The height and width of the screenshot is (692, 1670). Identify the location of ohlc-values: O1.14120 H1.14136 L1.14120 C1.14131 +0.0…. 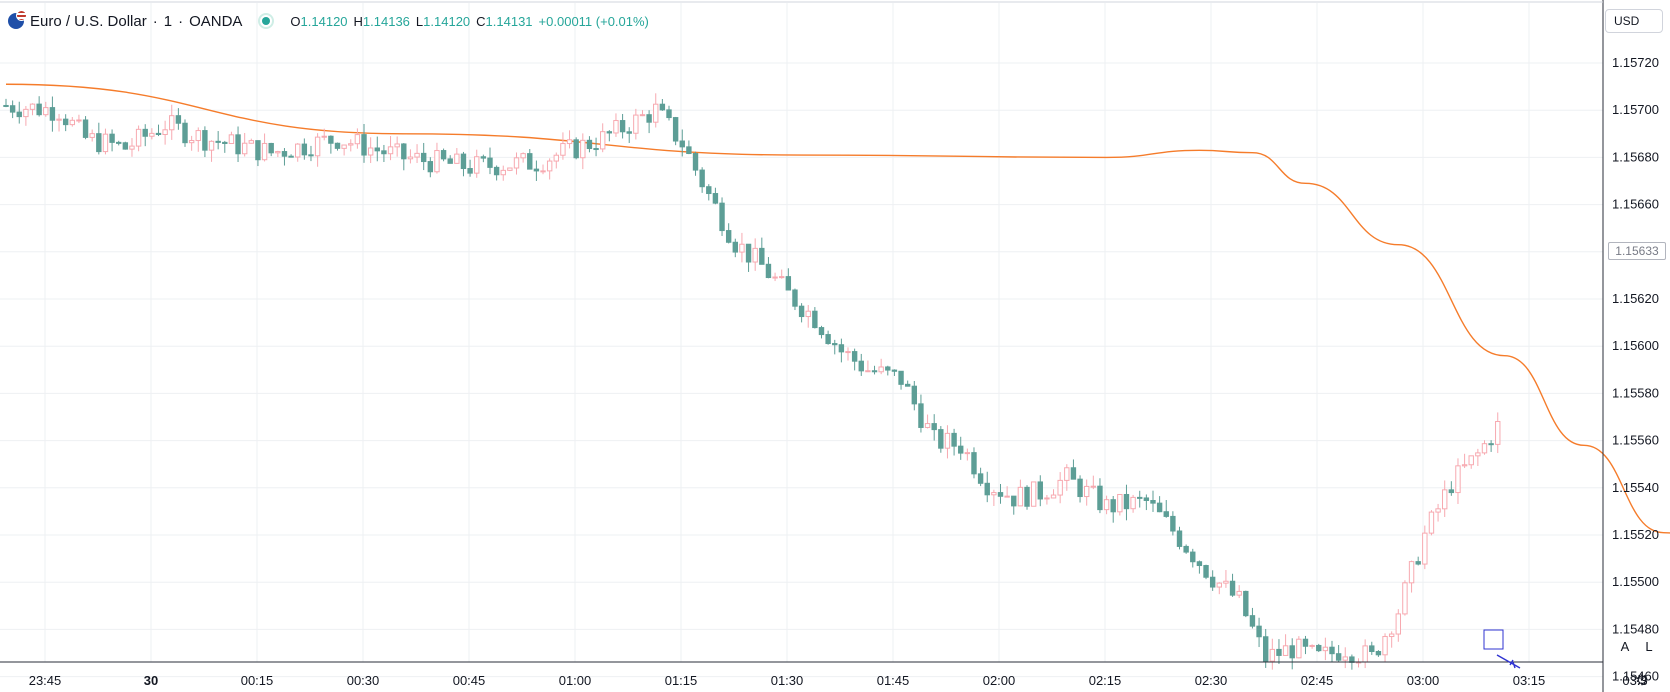
(469, 21).